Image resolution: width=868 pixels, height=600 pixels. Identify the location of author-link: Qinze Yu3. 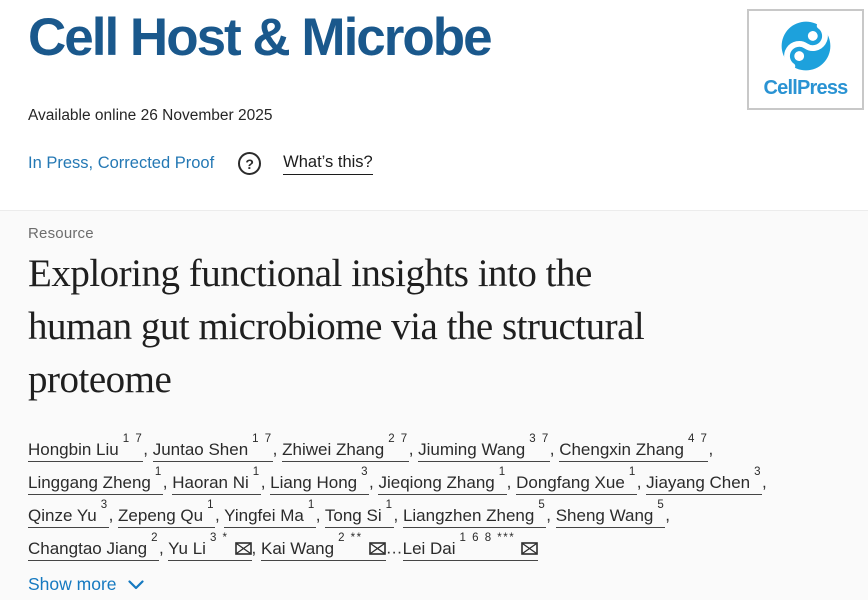
(68, 513).